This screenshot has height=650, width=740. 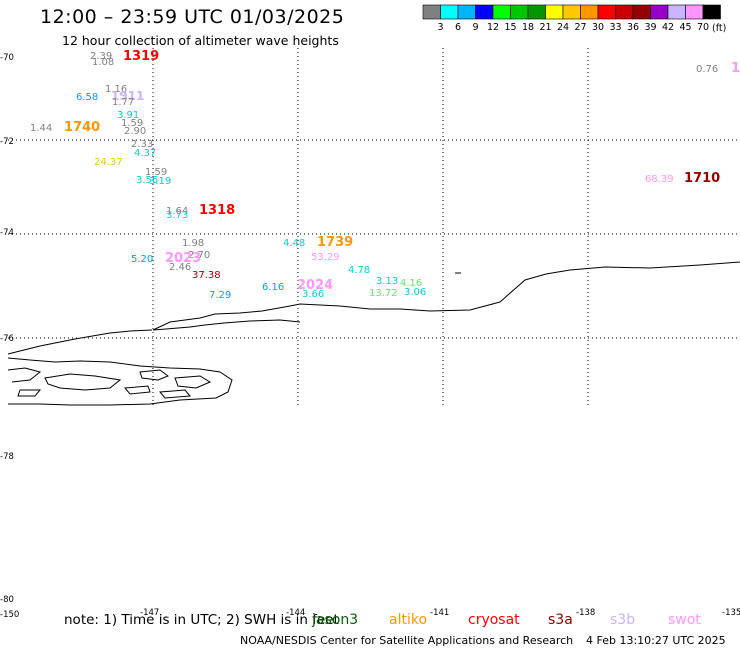 I want to click on latitude-label: -72, so click(x=7, y=142).